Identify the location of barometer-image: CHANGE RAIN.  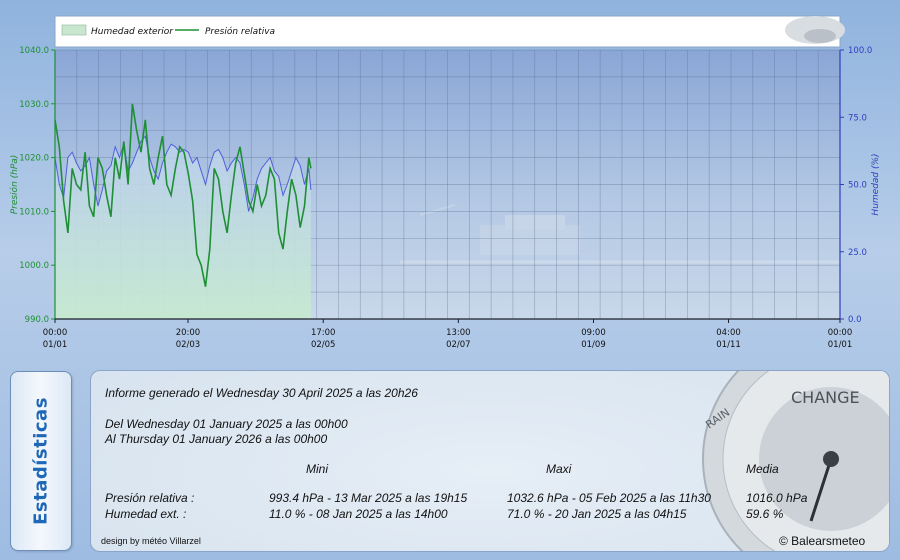
(795, 461).